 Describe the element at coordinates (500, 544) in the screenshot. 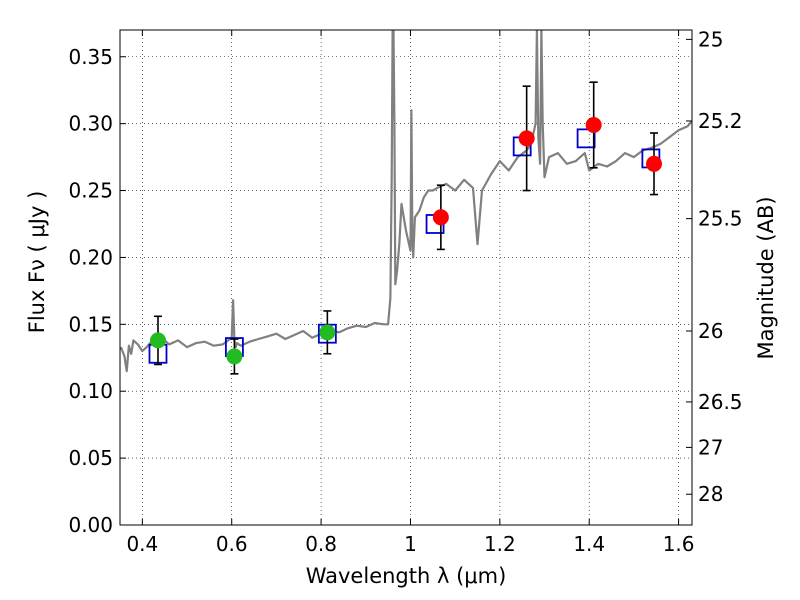

I see `x-tick-label: 1.2` at that location.